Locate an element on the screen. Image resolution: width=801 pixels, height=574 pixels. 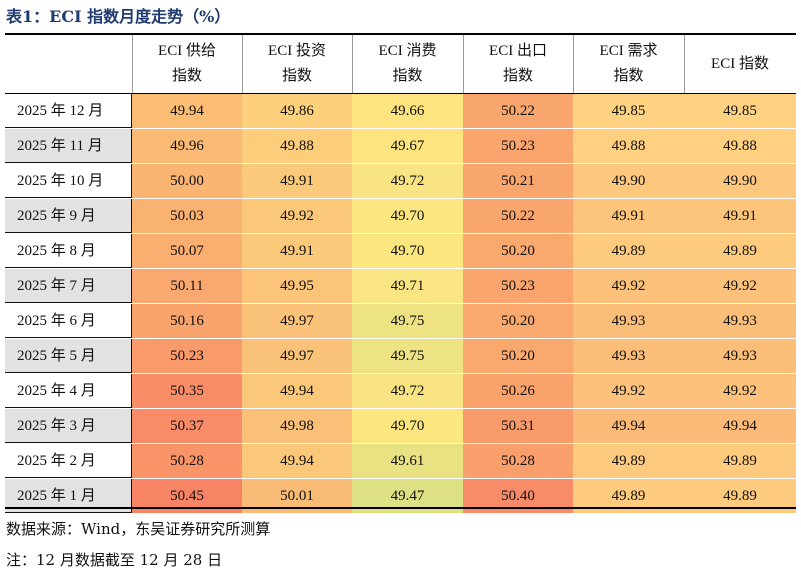
row-label: 2025 年 12 月 is located at coordinates (68, 111).